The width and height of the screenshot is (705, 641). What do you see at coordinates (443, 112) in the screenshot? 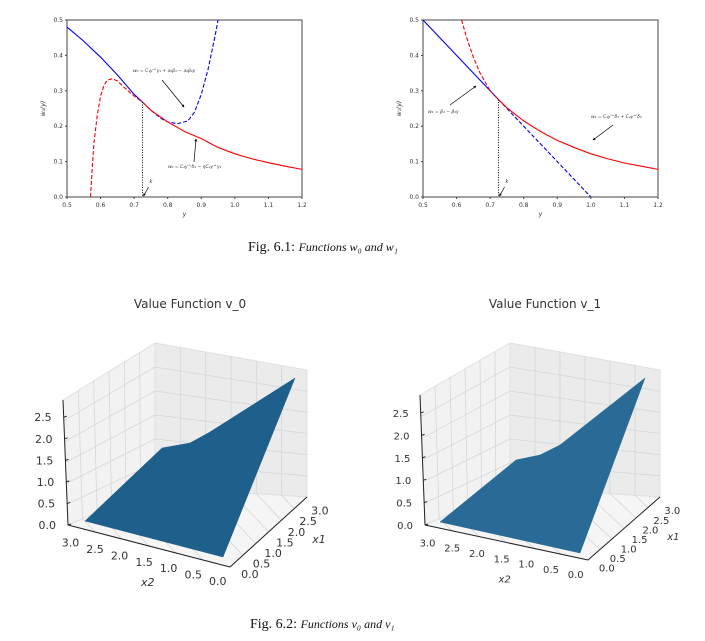
I see `annotation-label: w₁ = β₁ − β₀y` at bounding box center [443, 112].